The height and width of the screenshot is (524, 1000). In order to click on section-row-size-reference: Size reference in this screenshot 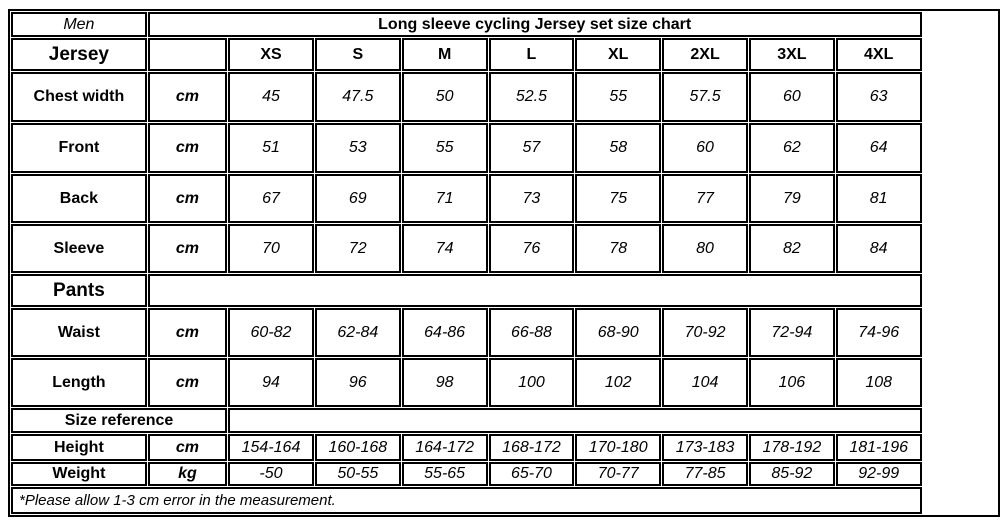, I will do `click(504, 420)`.